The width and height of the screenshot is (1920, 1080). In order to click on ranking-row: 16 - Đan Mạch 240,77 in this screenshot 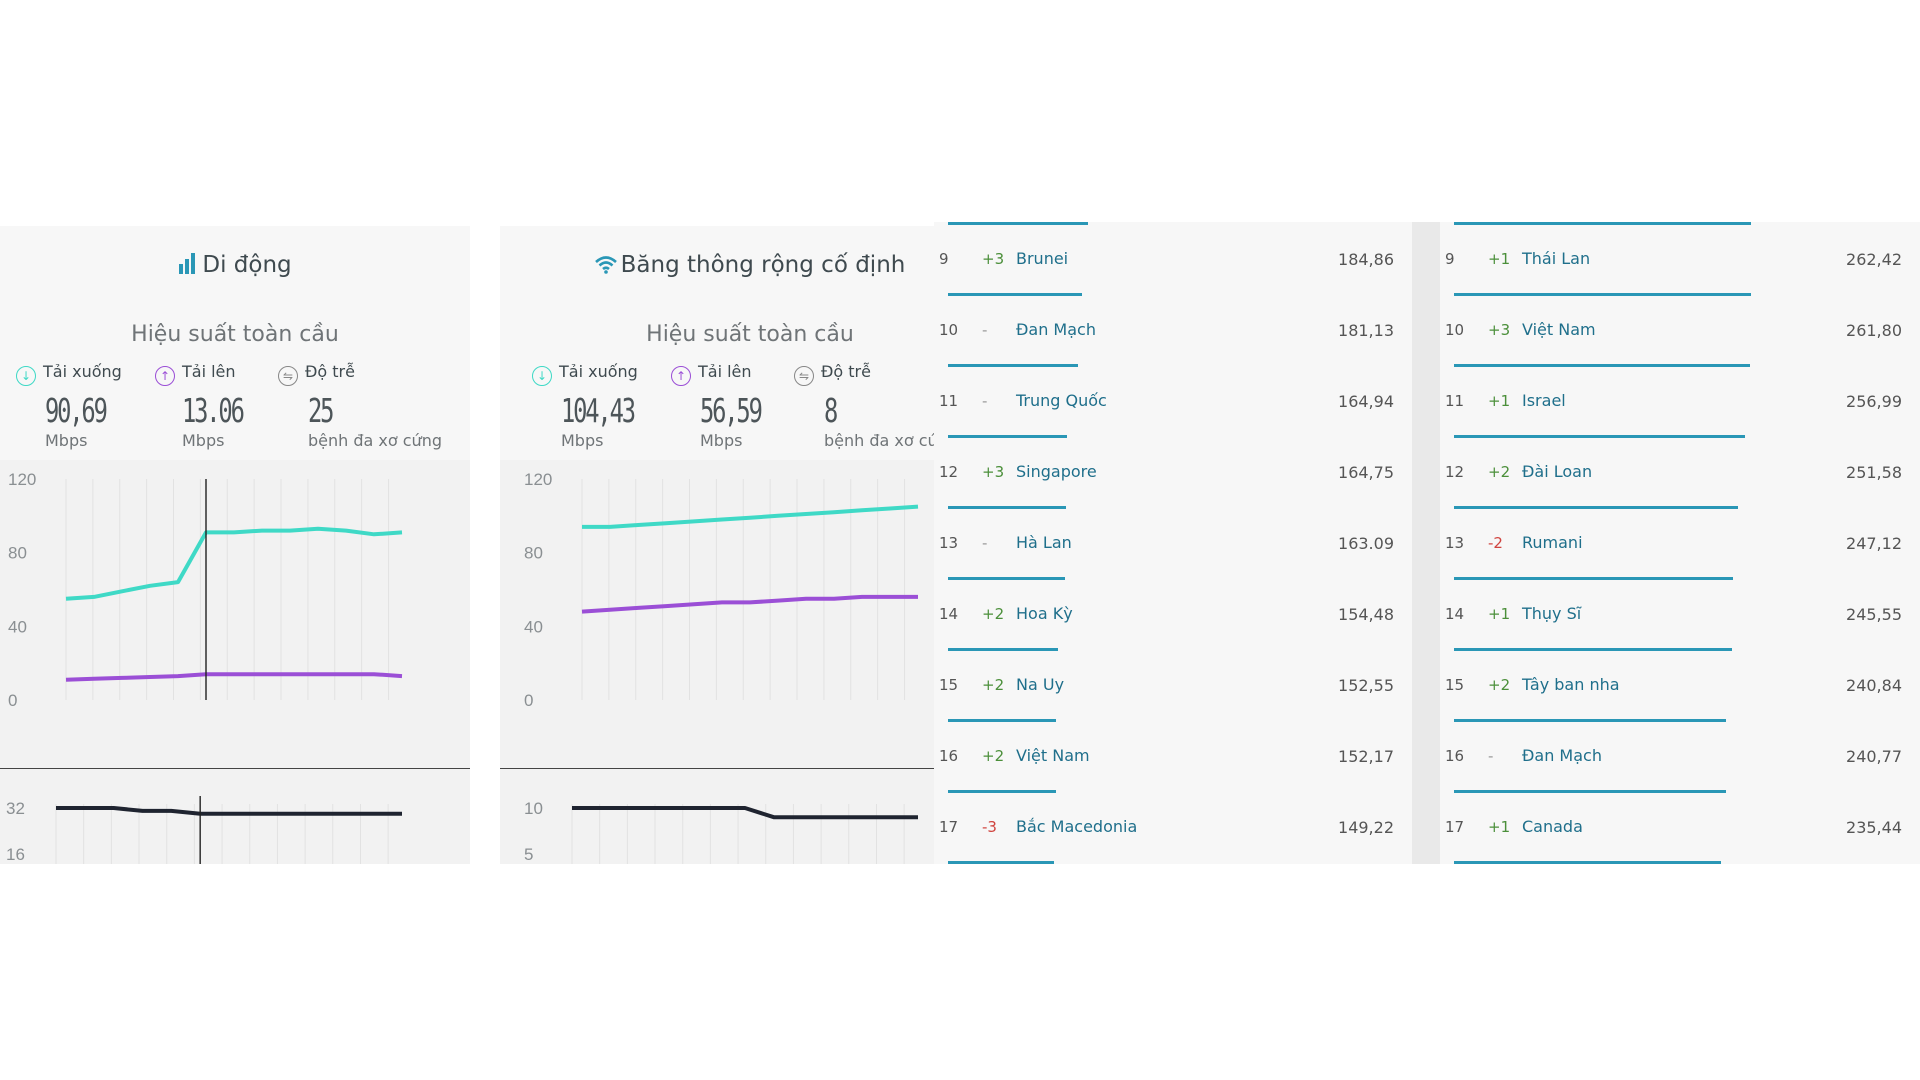, I will do `click(1680, 757)`.